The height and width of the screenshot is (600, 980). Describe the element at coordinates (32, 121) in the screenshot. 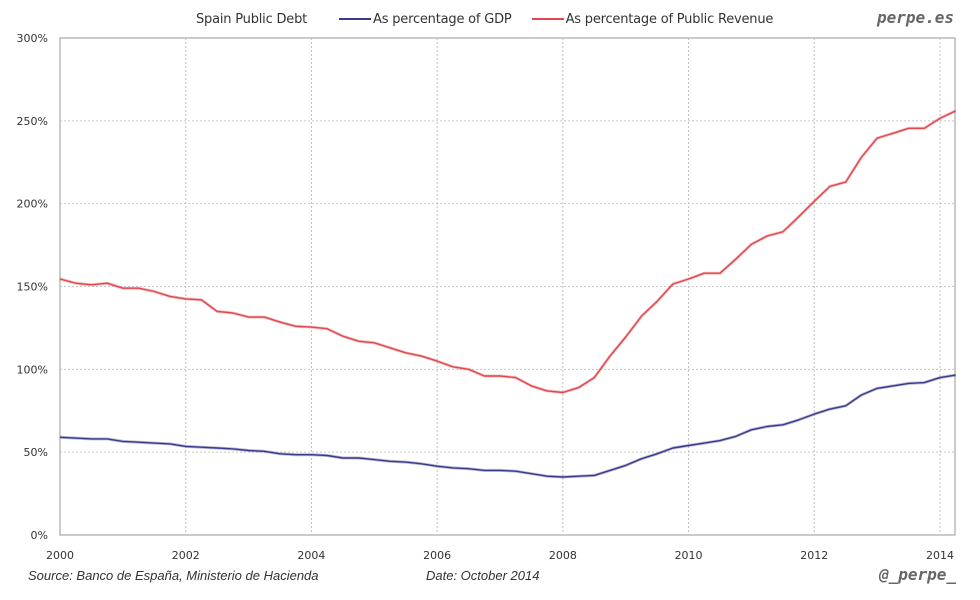

I see `y-tick-label: 250%` at that location.